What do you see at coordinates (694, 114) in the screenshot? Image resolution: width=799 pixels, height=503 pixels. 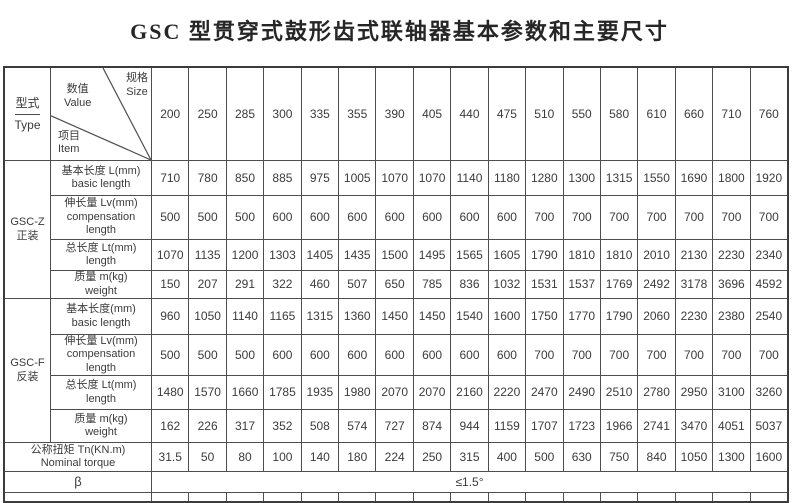 I see `size-header-cell: 660` at bounding box center [694, 114].